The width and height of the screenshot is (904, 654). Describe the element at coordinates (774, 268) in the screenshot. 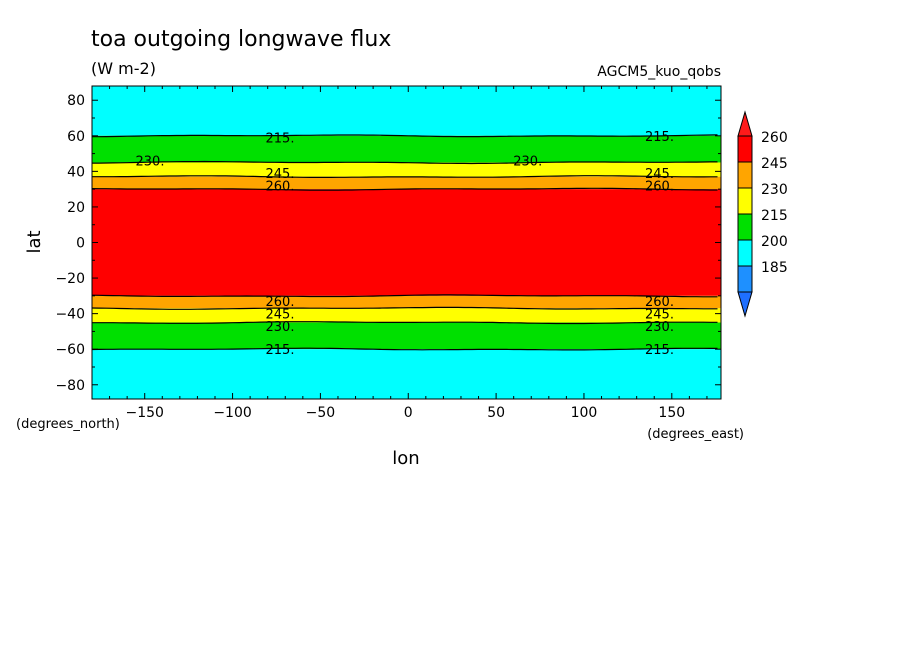

I see `colorbar-label: 185` at that location.